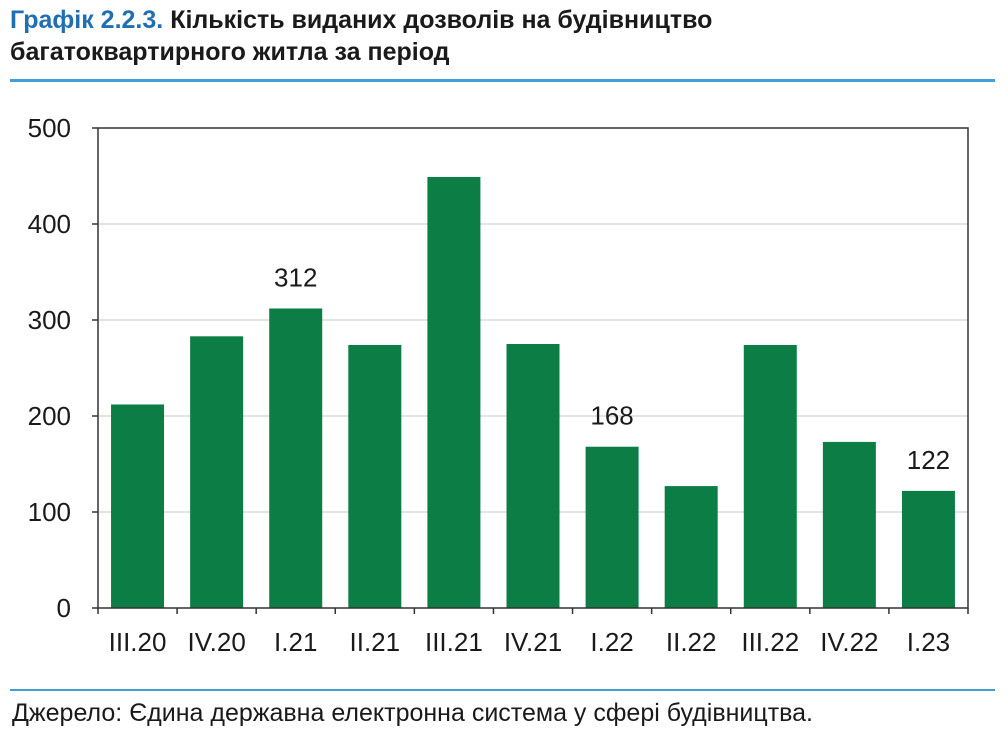 Image resolution: width=1008 pixels, height=738 pixels. Describe the element at coordinates (502, 690) in the screenshot. I see `source-divider` at that location.